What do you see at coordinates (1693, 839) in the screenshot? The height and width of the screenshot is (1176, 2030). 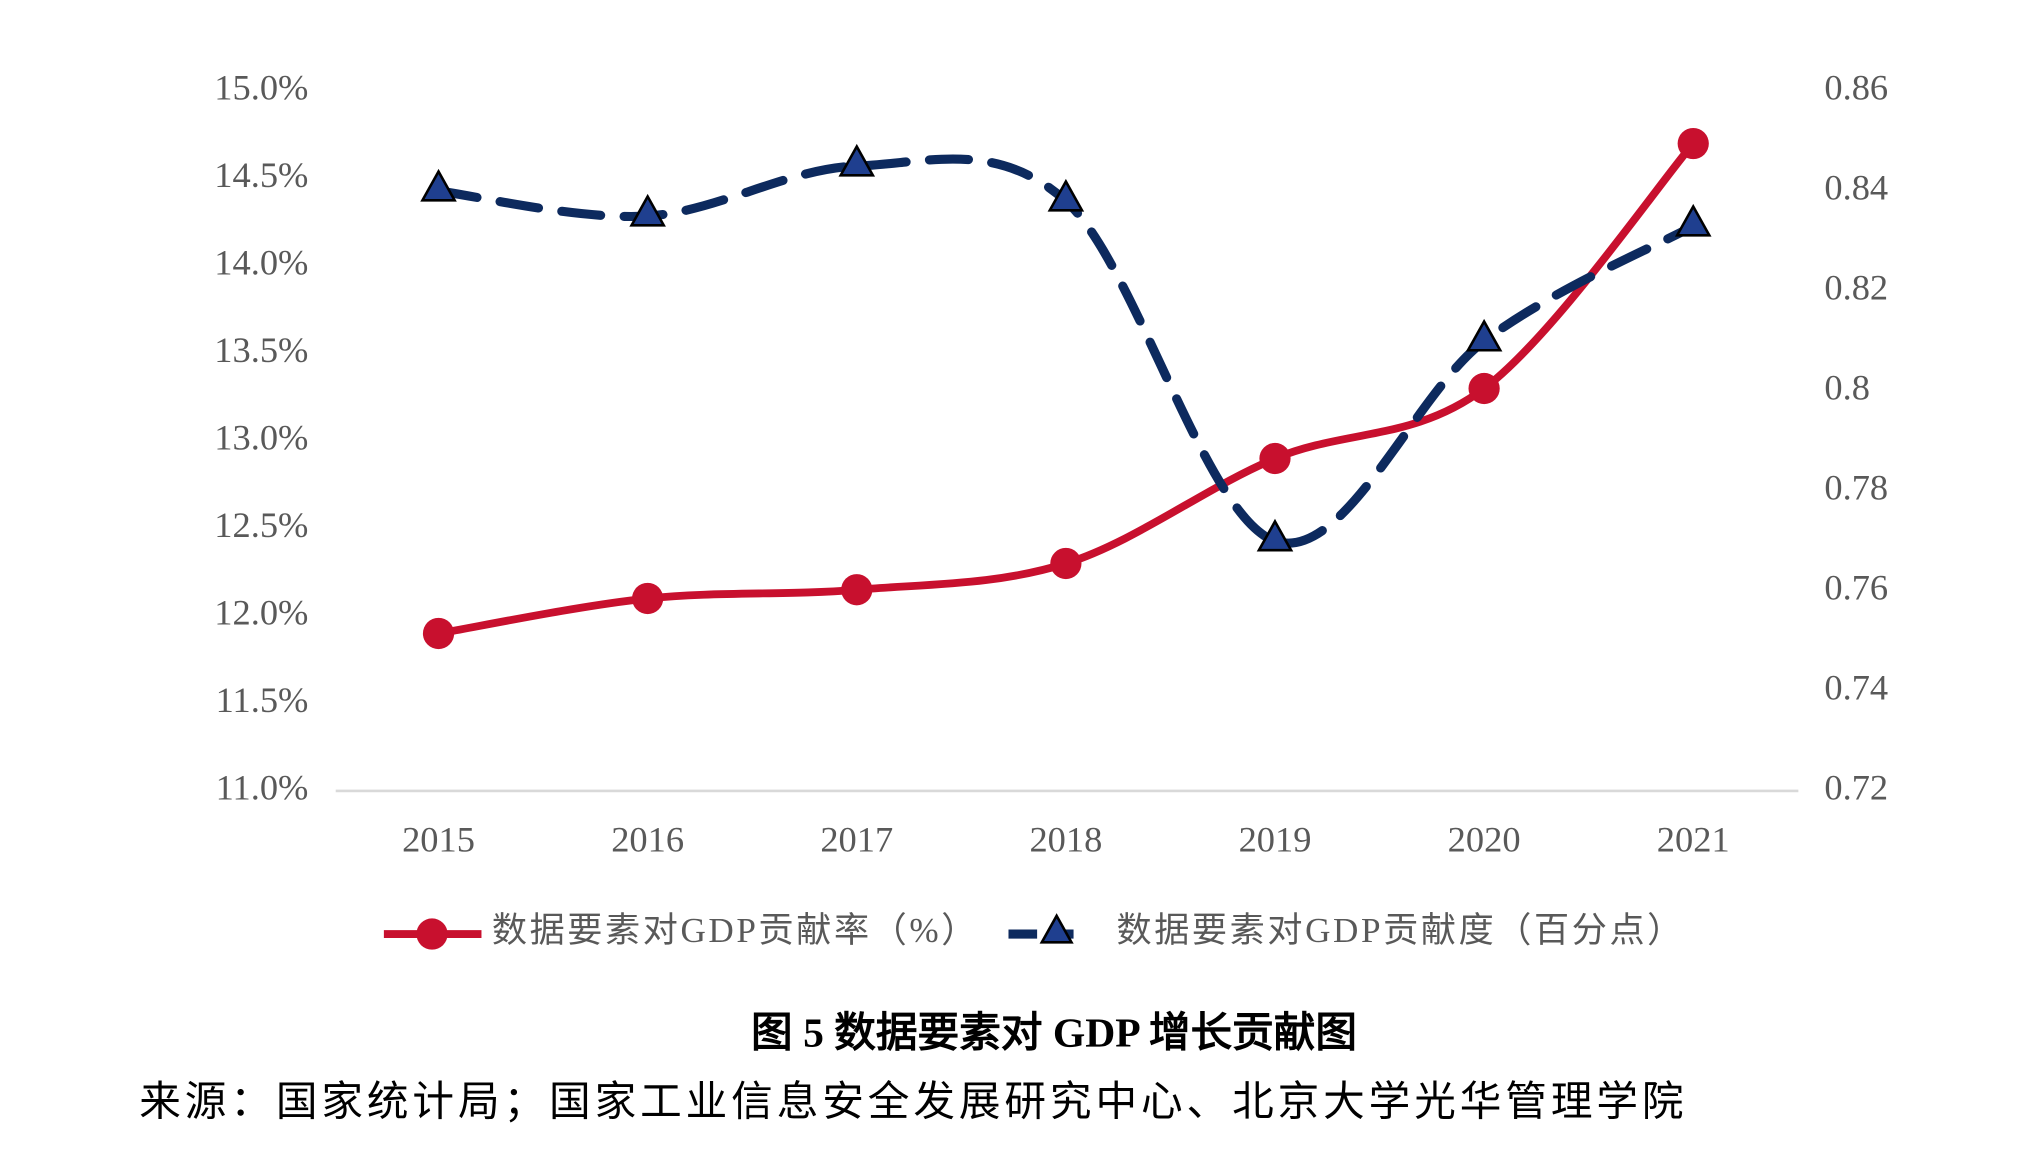 I see `x-tick-label: 2021` at bounding box center [1693, 839].